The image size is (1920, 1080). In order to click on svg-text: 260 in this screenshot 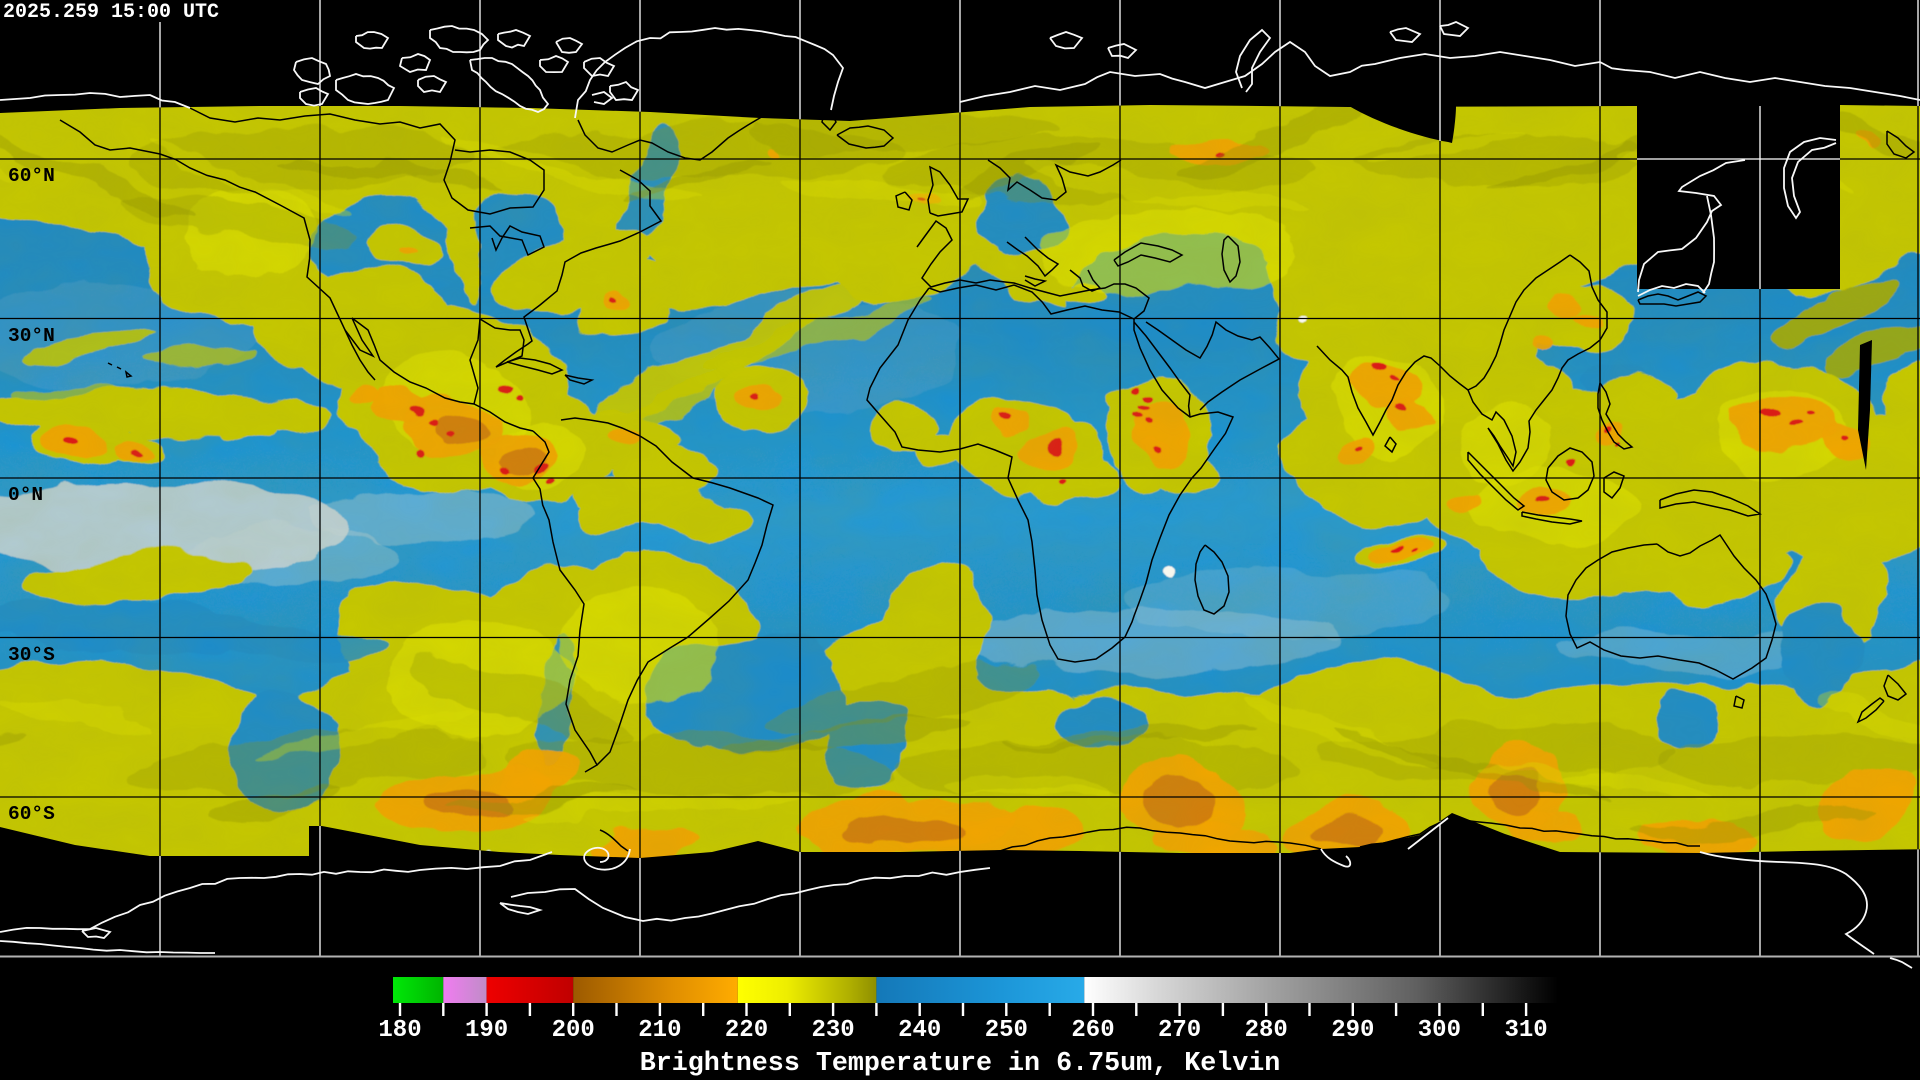, I will do `click(1092, 1030)`.